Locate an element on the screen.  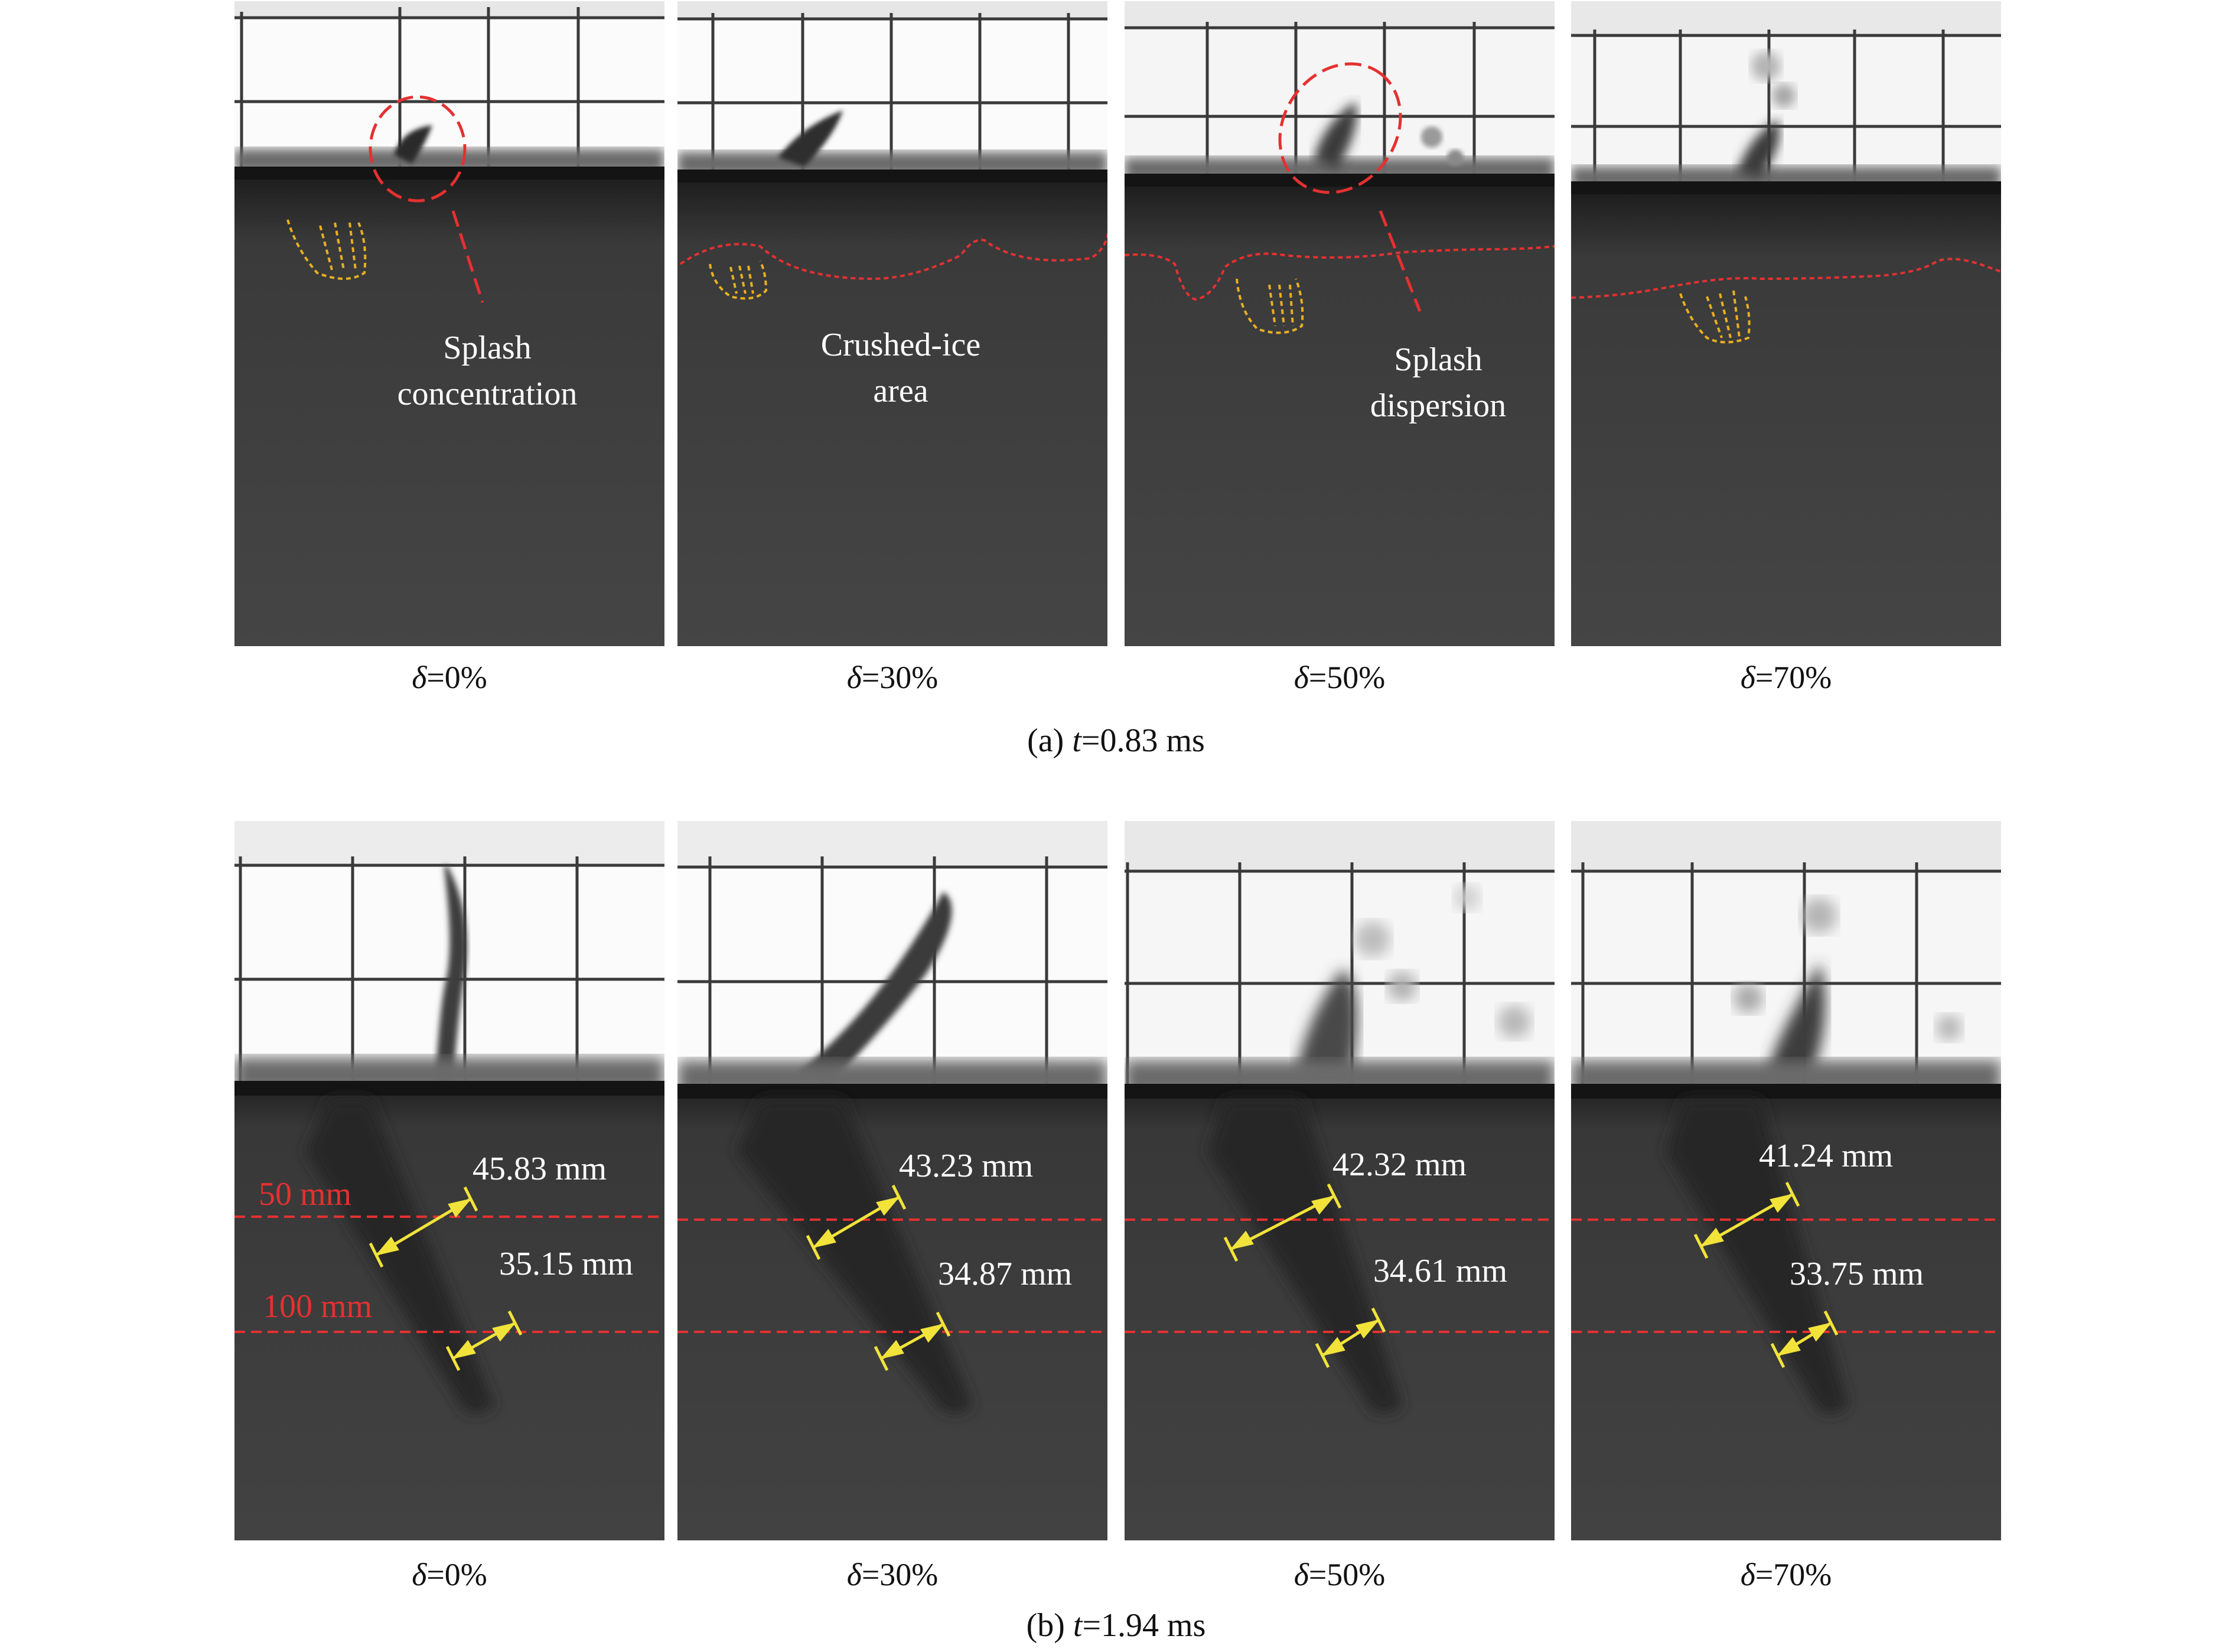
panel-b-caption: (b) t=1.94 ms is located at coordinates (1116, 1625).